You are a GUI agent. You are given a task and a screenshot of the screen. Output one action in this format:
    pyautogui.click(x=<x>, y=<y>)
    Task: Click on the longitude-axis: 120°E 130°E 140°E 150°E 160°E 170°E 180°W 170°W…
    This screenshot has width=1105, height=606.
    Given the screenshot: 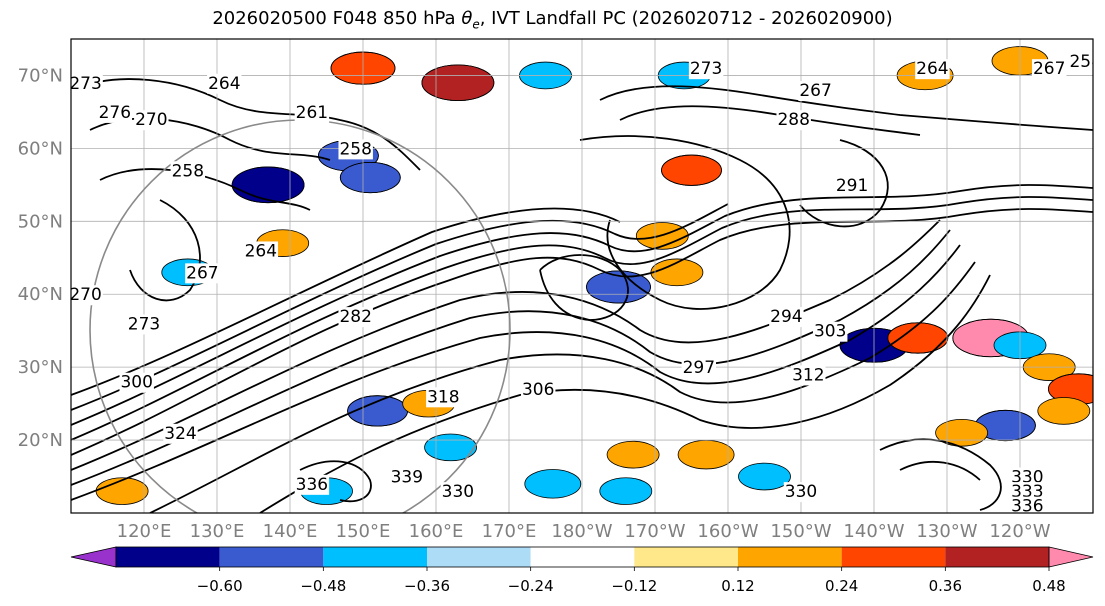 What is the action you would take?
    pyautogui.click(x=584, y=531)
    